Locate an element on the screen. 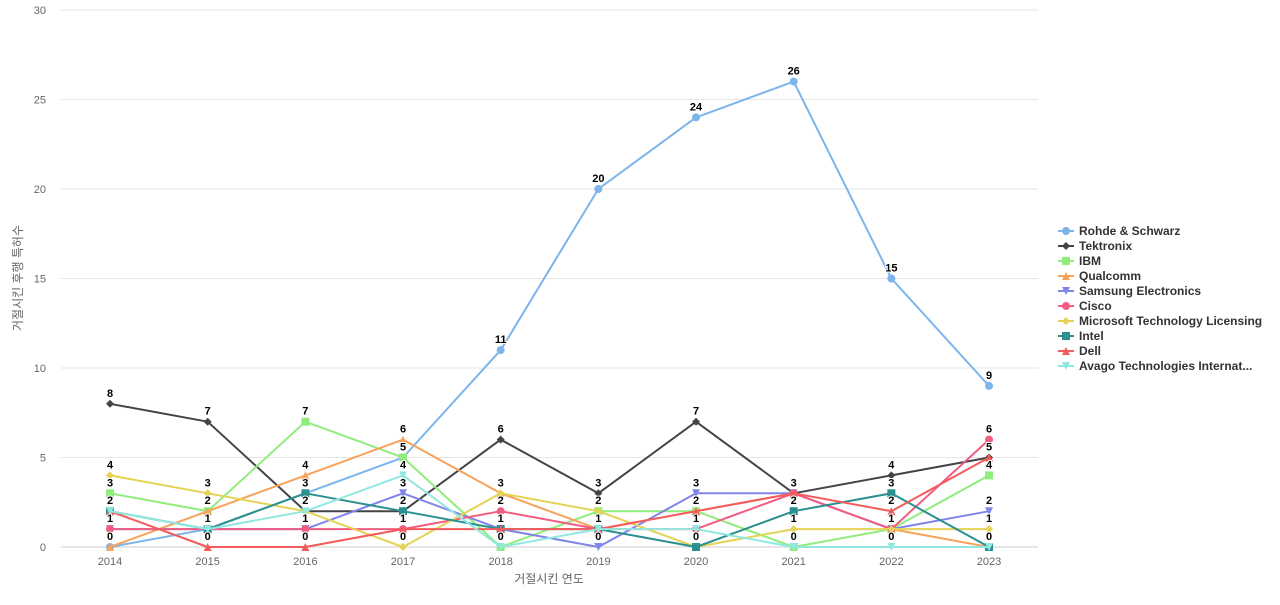  data-label: 1 is located at coordinates (501, 519).